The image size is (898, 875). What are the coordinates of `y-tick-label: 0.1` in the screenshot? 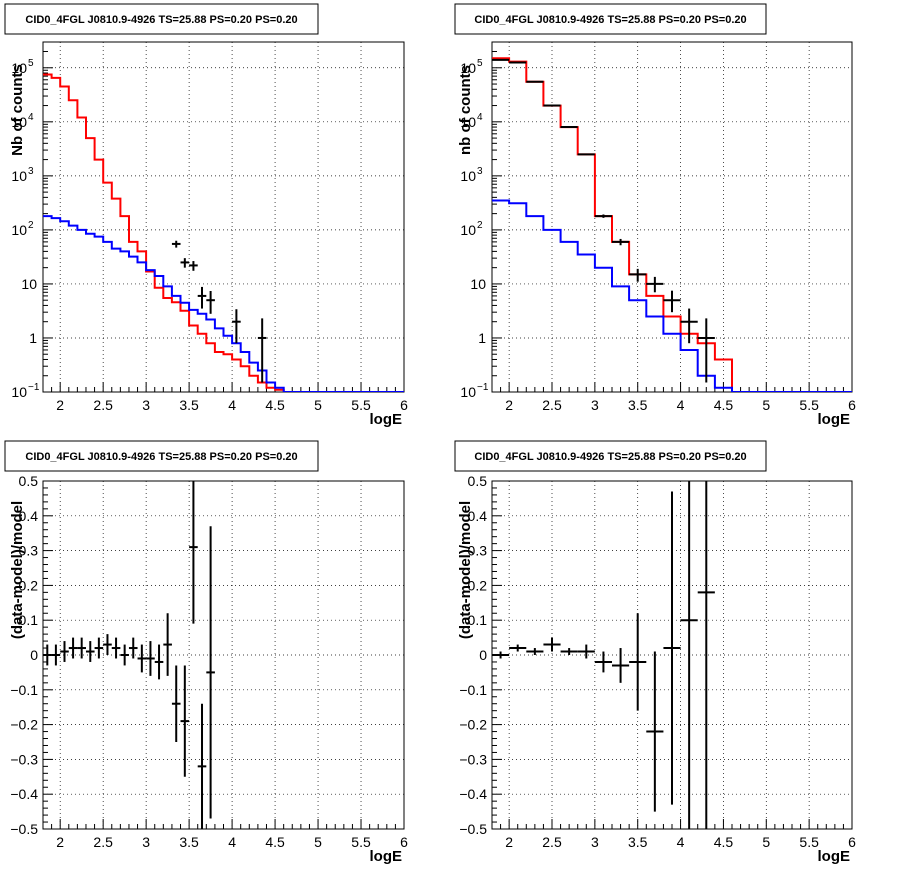 It's located at (478, 620).